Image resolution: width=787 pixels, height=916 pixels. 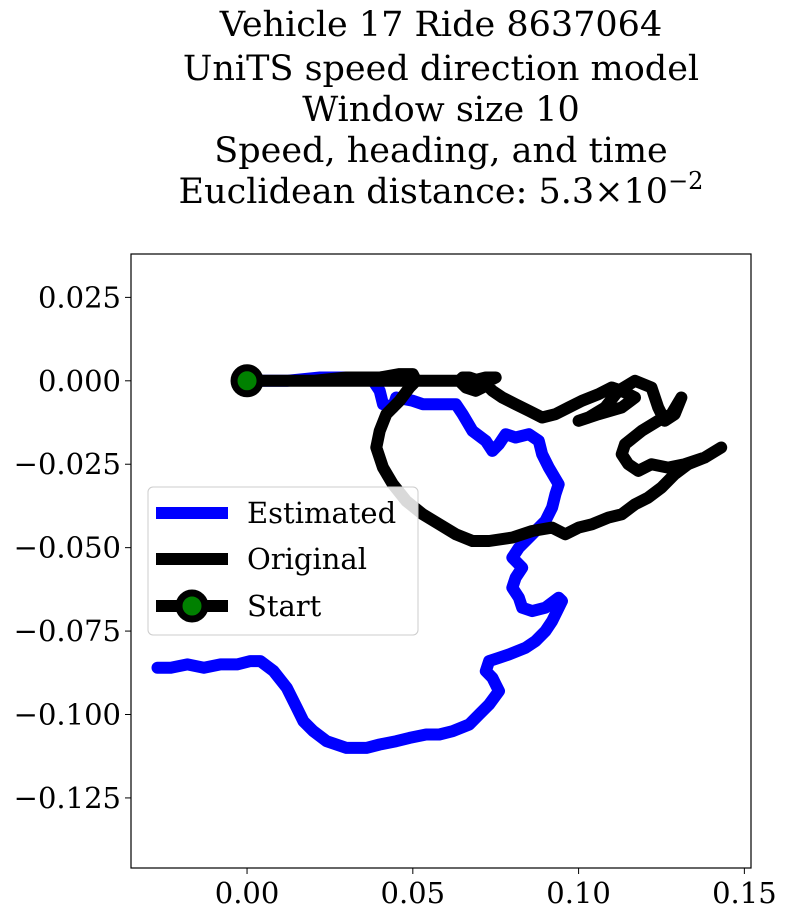 I want to click on title-line: Euclidean distance: 5.3×10−2, so click(x=441, y=189).